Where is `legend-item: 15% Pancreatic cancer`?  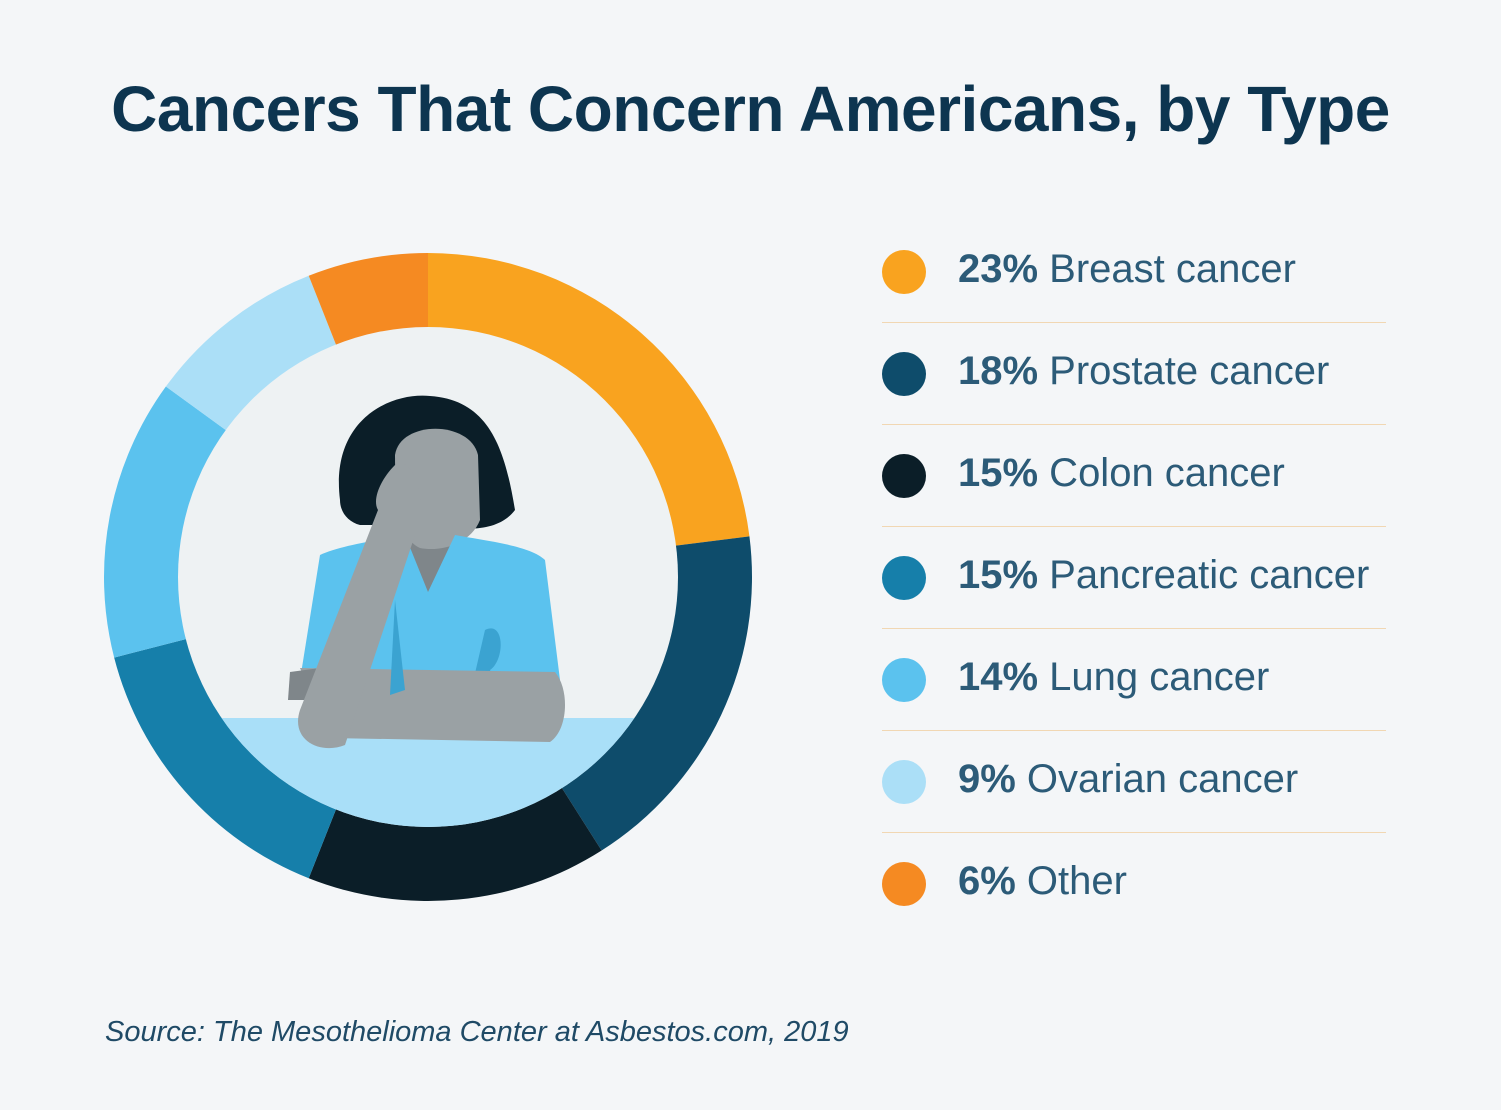
legend-item: 15% Pancreatic cancer is located at coordinates (1134, 578).